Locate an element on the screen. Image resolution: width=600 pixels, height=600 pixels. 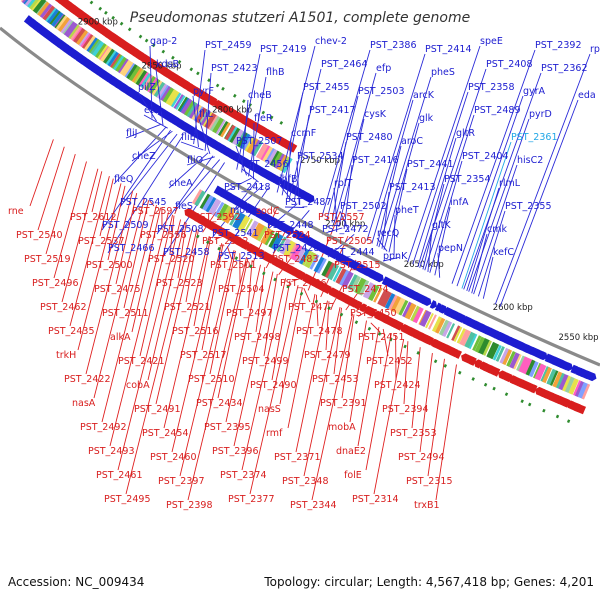
gene-label-reverse: PST_2435 is located at coordinates (71, 331).